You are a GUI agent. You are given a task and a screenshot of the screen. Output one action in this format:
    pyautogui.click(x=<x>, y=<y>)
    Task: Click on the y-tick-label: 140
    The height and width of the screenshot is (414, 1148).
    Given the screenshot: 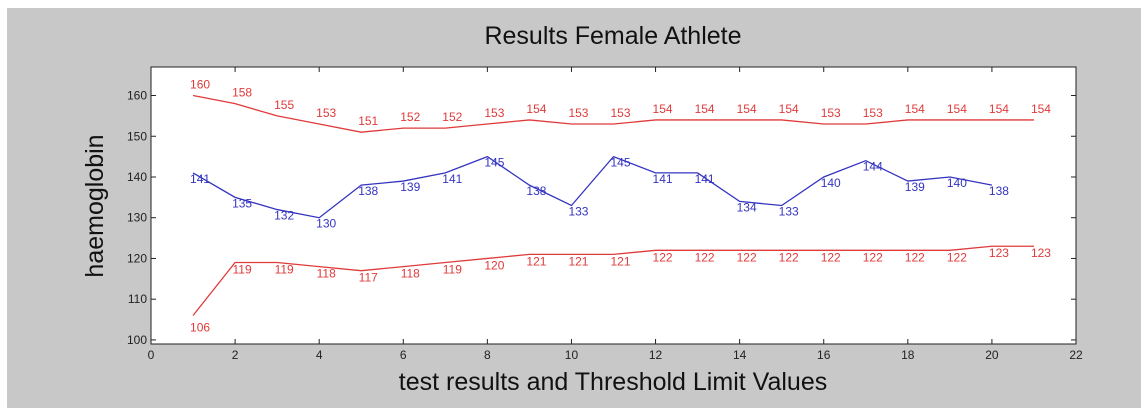 What is the action you would take?
    pyautogui.click(x=137, y=177)
    